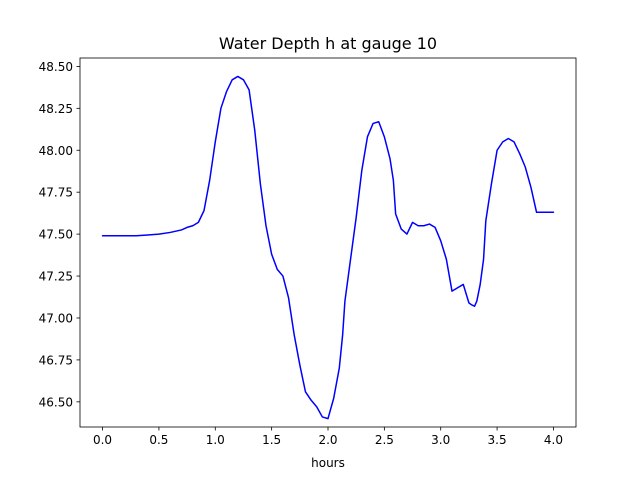 Image resolution: width=640 pixels, height=480 pixels. I want to click on x-tick-label: 1.0, so click(215, 440).